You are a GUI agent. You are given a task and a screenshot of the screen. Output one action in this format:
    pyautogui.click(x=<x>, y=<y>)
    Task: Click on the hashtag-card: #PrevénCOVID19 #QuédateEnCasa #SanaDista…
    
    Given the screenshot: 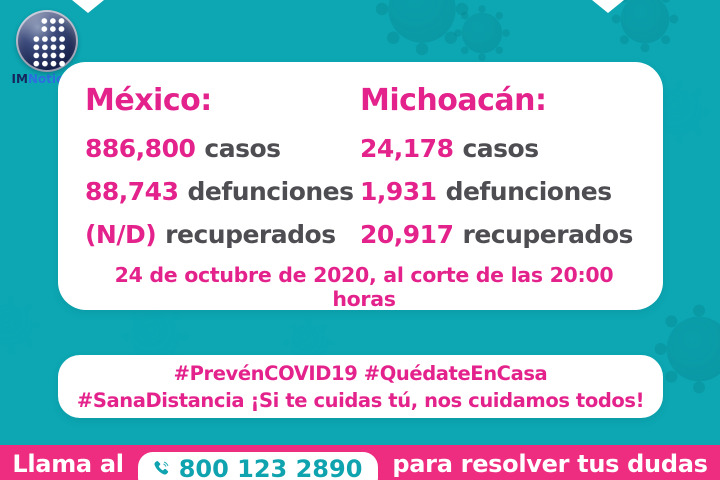 What is the action you would take?
    pyautogui.click(x=360, y=386)
    